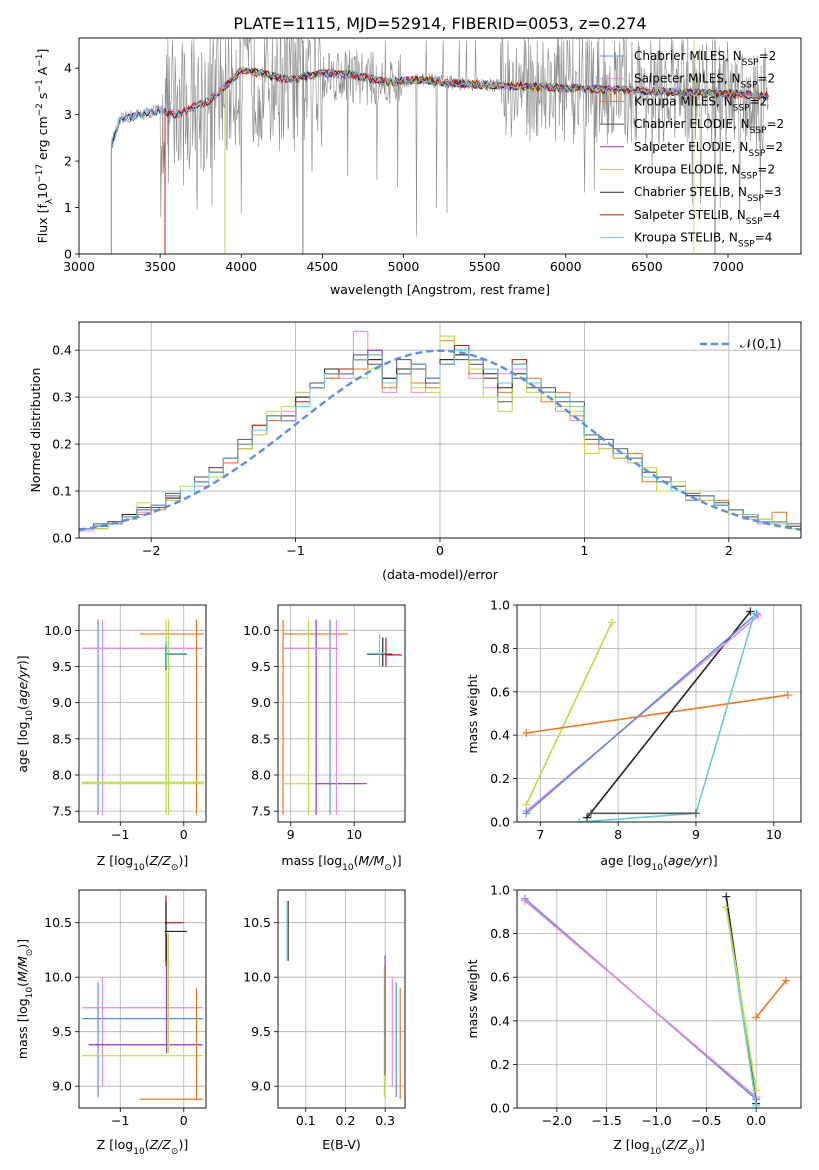  I want to click on spectrum-axes-ytick-label: 4, so click(68, 68).